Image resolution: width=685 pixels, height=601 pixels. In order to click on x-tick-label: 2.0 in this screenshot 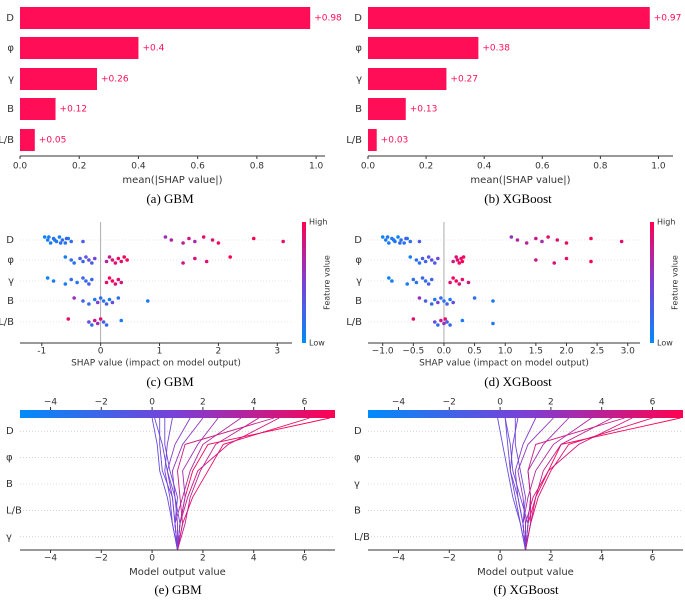, I will do `click(566, 352)`.